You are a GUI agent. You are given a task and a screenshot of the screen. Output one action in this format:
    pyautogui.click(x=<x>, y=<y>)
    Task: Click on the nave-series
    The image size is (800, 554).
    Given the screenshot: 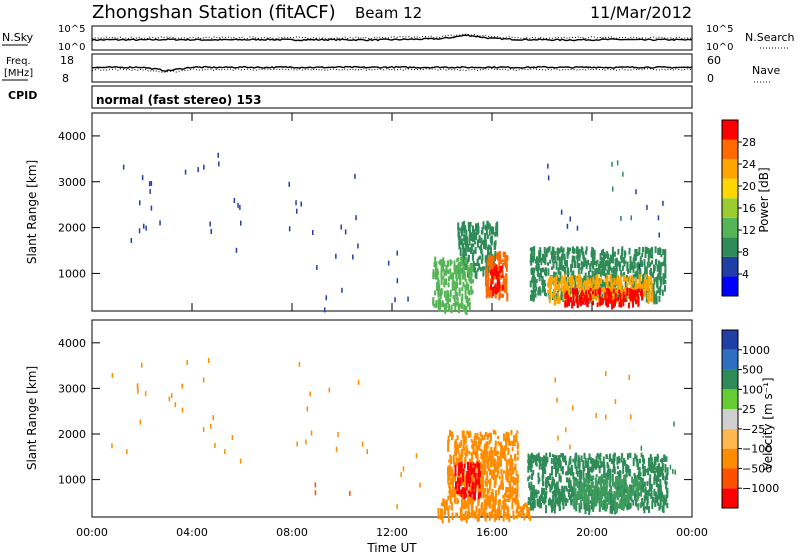 What is the action you would take?
    pyautogui.click(x=391, y=71)
    